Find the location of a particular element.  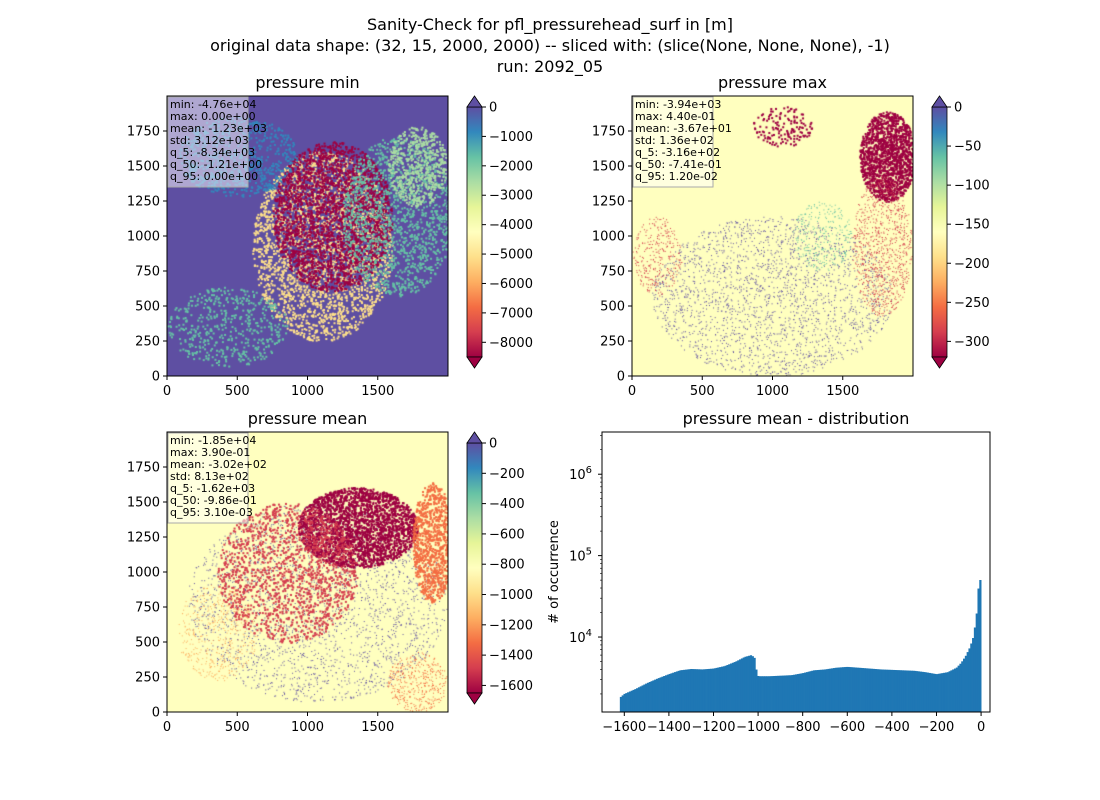

colorbar-tick-label: −2000 is located at coordinates (511, 166).